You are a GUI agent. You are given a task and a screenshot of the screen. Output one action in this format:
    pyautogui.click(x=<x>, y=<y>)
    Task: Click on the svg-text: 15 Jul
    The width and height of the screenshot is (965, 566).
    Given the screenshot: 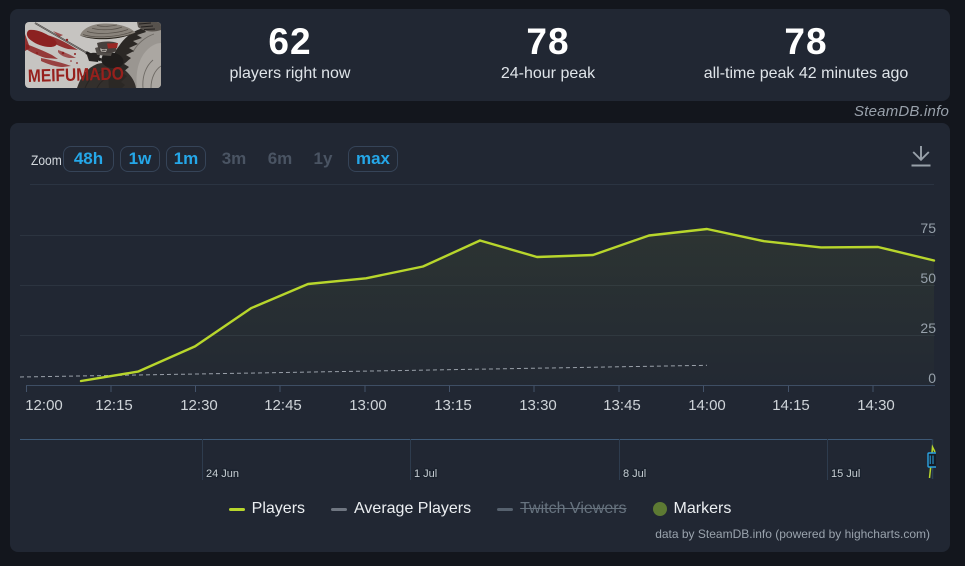 What is the action you would take?
    pyautogui.click(x=845, y=474)
    